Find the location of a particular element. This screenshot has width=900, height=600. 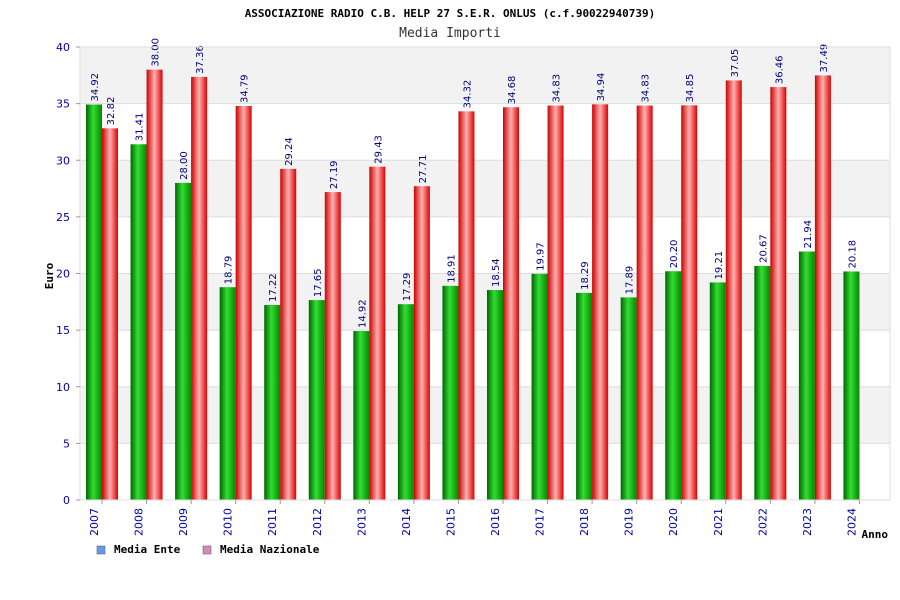

y-tick-label: 25 is located at coordinates (63, 217).